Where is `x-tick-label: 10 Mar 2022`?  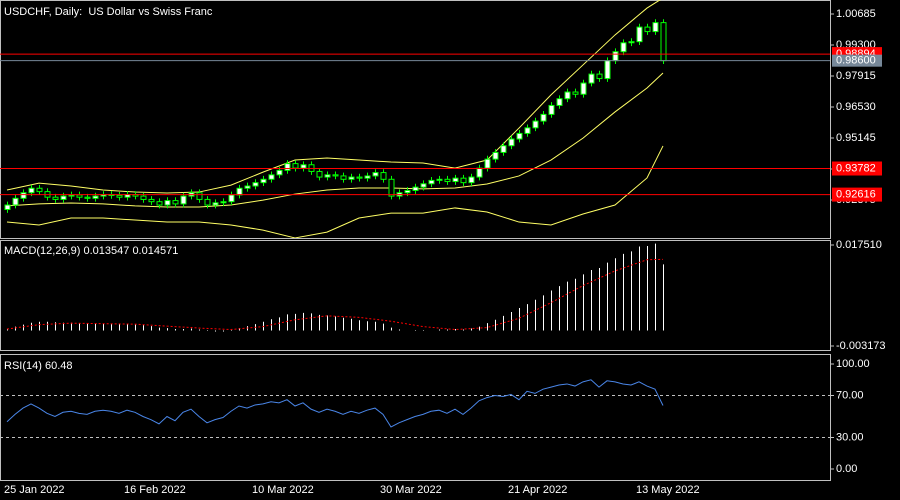 x-tick-label: 10 Mar 2022 is located at coordinates (283, 490).